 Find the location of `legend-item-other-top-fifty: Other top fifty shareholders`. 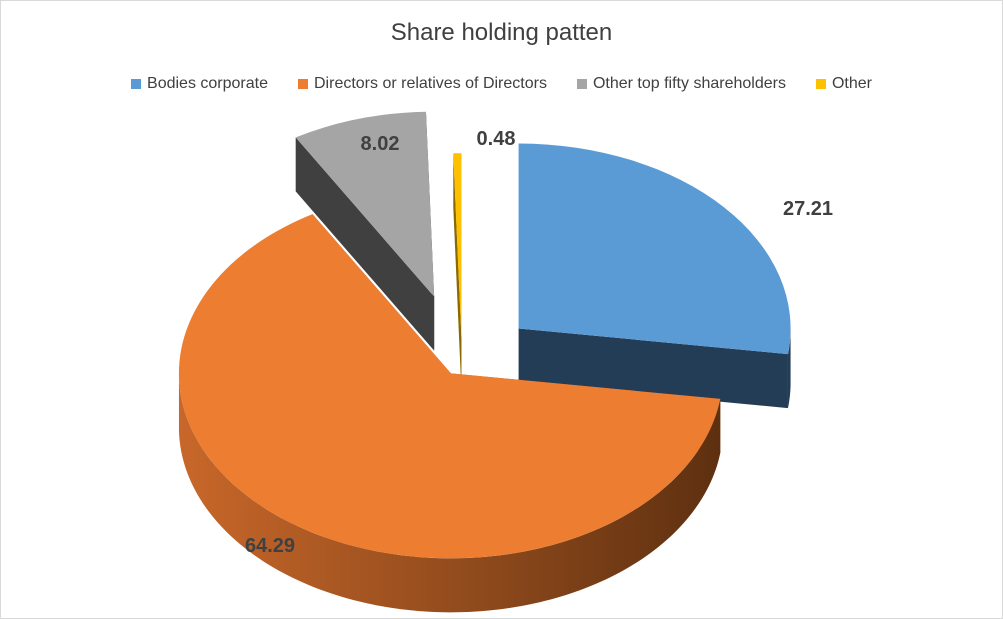

legend-item-other-top-fifty: Other top fifty shareholders is located at coordinates (681, 84).